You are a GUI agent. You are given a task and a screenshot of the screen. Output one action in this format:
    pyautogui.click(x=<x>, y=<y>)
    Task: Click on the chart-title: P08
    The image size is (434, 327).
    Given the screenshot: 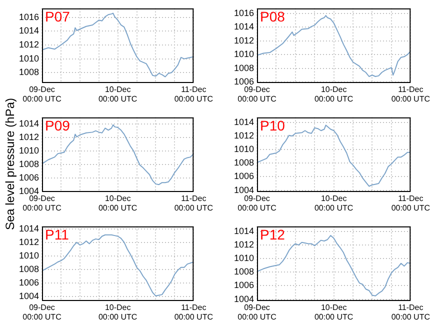 What is the action you would take?
    pyautogui.click(x=273, y=16)
    